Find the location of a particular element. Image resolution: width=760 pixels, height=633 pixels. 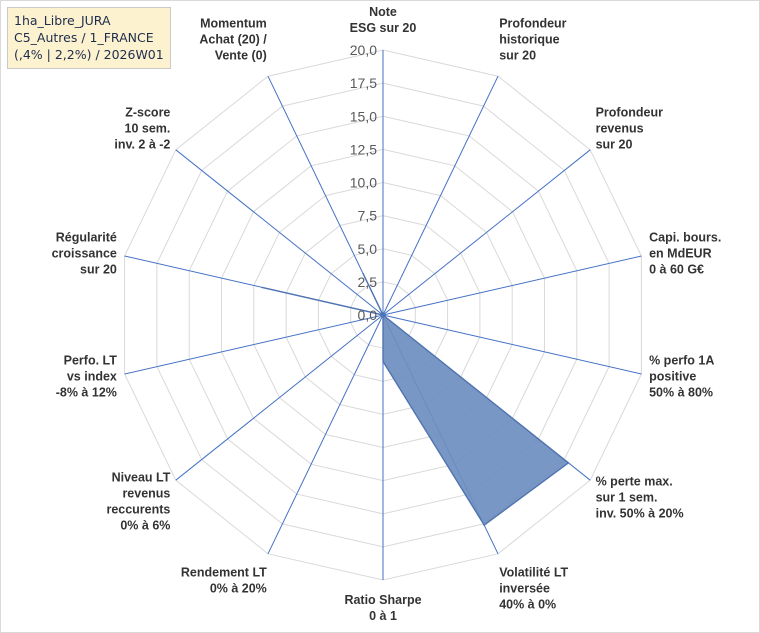

tick-label: 20,0 is located at coordinates (363, 50).